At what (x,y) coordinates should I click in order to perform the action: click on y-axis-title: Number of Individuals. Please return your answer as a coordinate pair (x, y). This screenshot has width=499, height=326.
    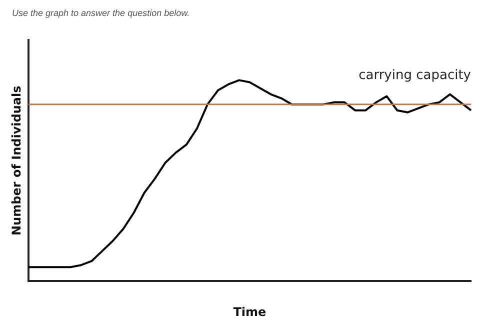
    Looking at the image, I should click on (16, 161).